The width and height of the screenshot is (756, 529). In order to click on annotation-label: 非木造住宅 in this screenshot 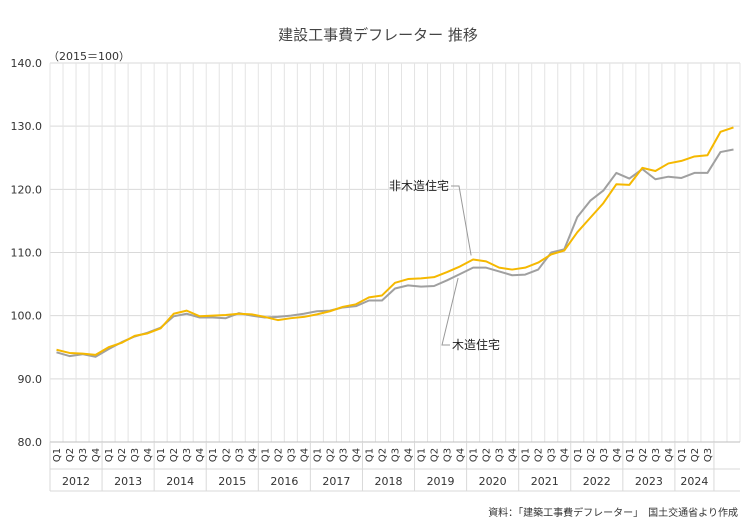, I will do `click(419, 185)`.